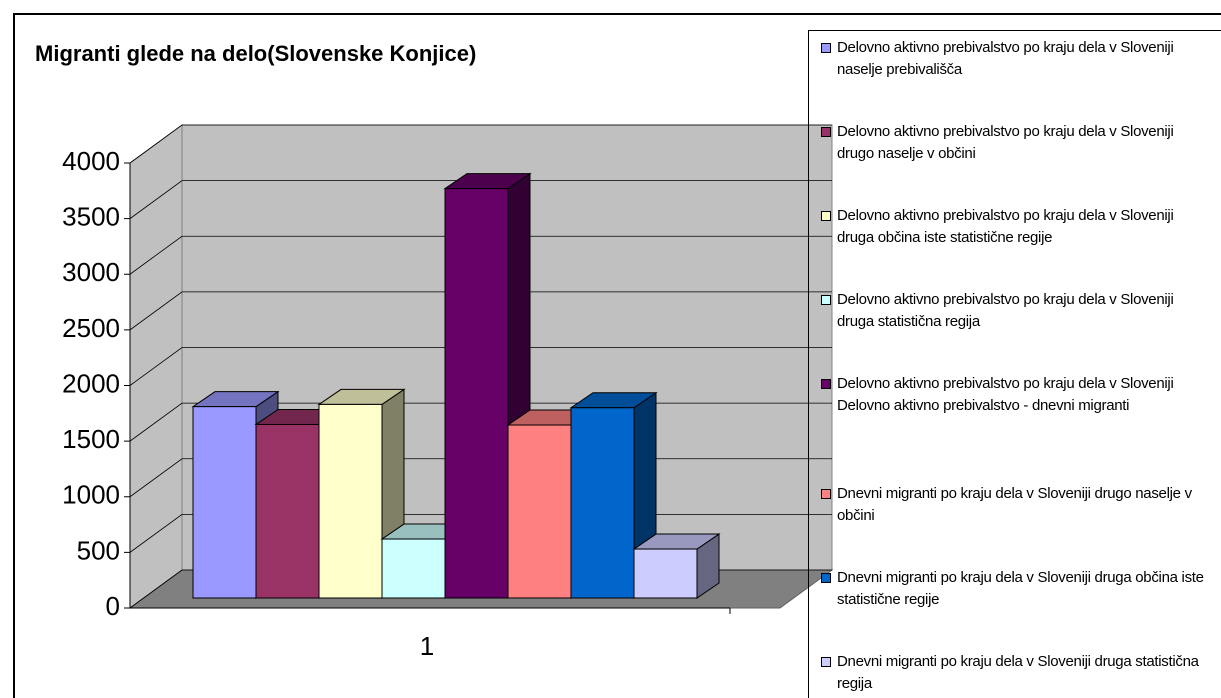  Describe the element at coordinates (91, 161) in the screenshot. I see `y-tick-label: 4000` at that location.